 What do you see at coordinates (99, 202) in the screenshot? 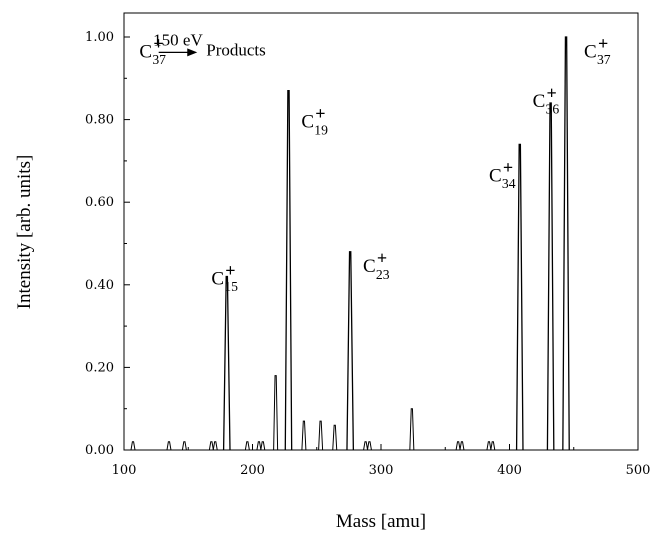
I see `y-tick-label: 0.60` at bounding box center [99, 202].